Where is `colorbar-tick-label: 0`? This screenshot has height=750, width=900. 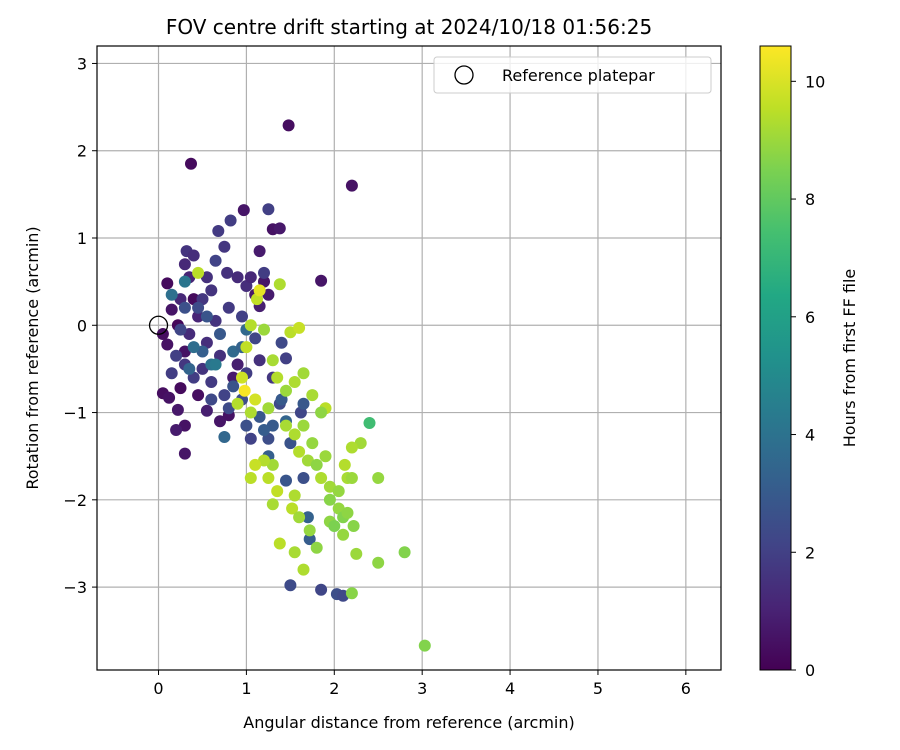 colorbar-tick-label: 0 is located at coordinates (810, 670).